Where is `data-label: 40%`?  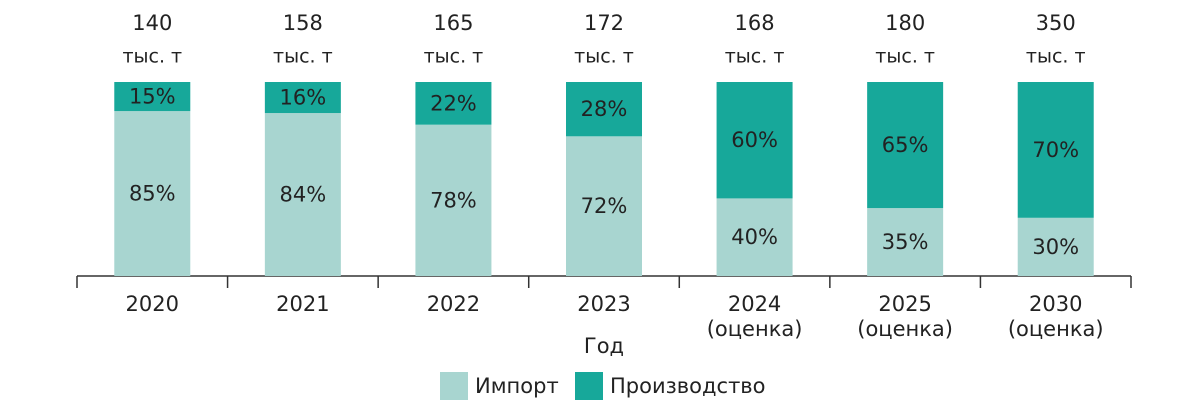 data-label: 40% is located at coordinates (754, 237).